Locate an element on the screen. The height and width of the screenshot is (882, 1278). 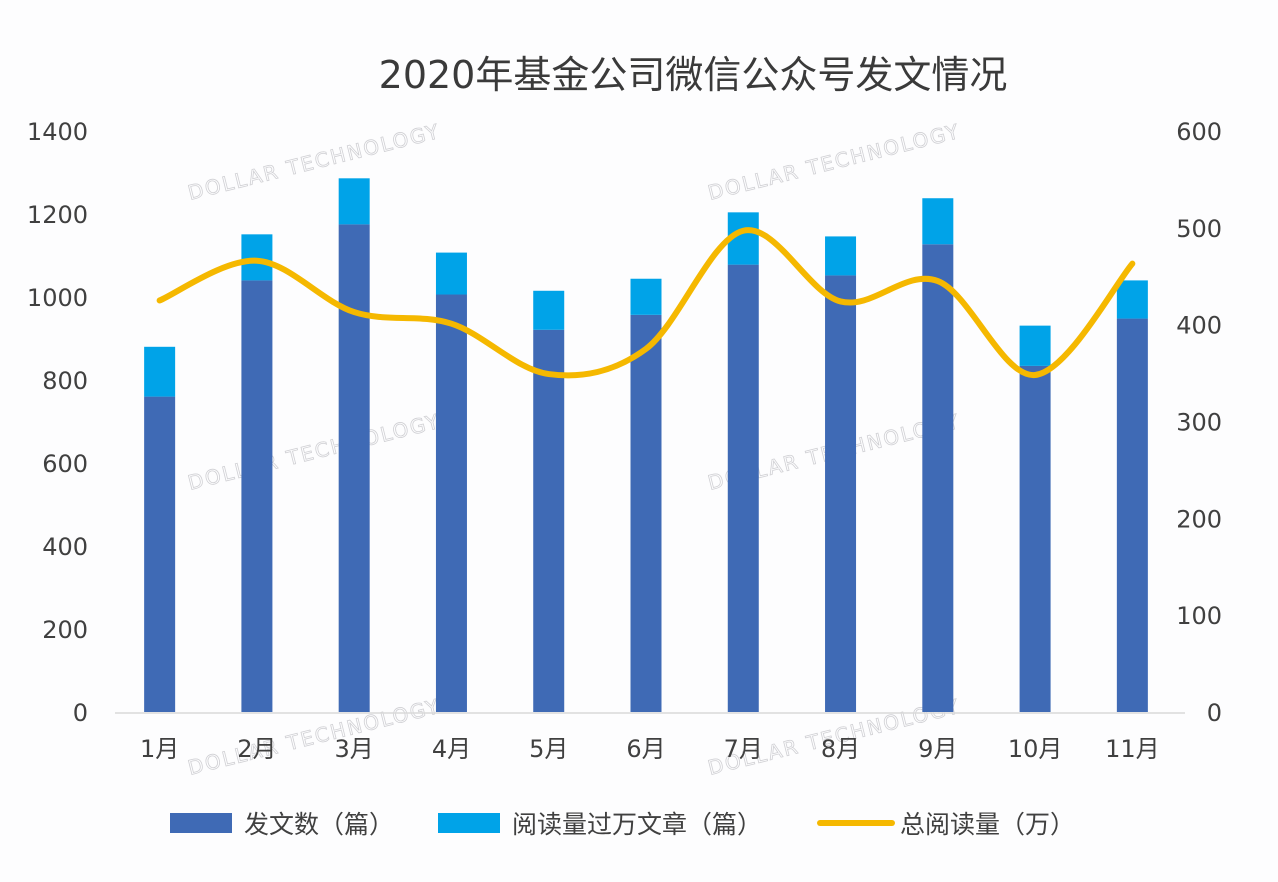
y-left-tick-label: 1400 is located at coordinates (57, 132).